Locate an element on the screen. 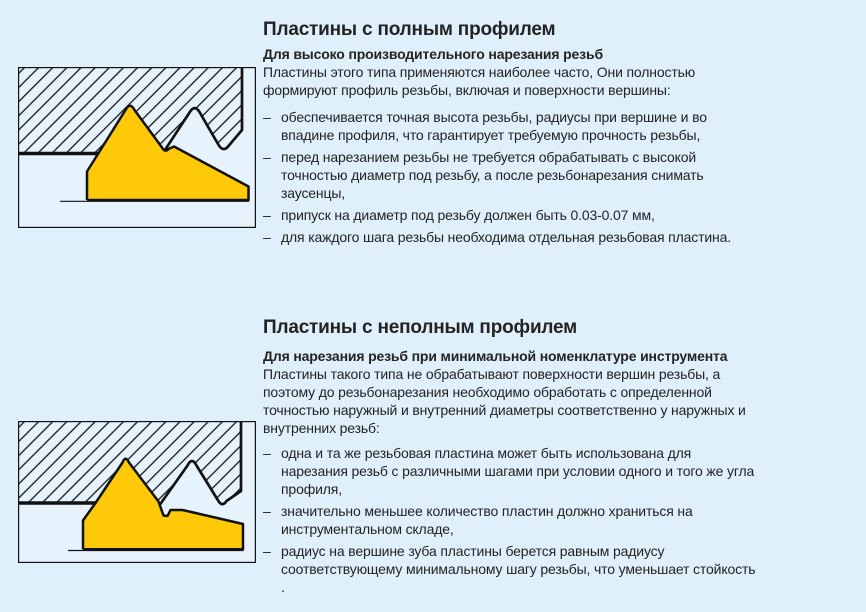 Image resolution: width=866 pixels, height=612 pixels. full-profile-thread-diagram is located at coordinates (137, 147).